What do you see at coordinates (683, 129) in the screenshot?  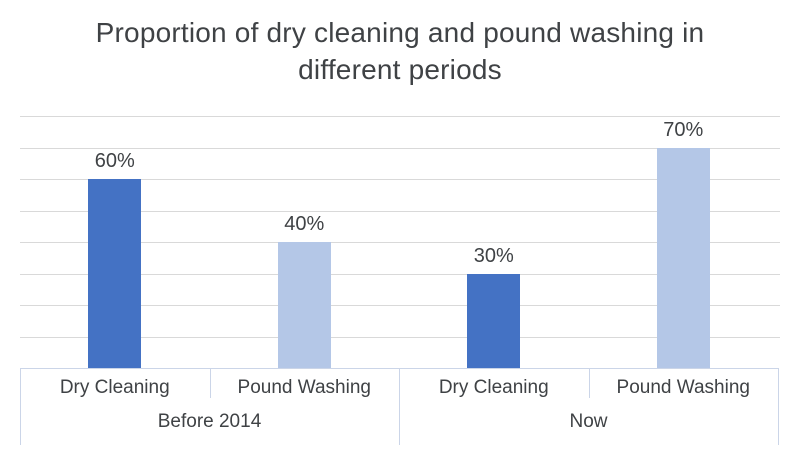 I see `bar-value-label: 70%` at bounding box center [683, 129].